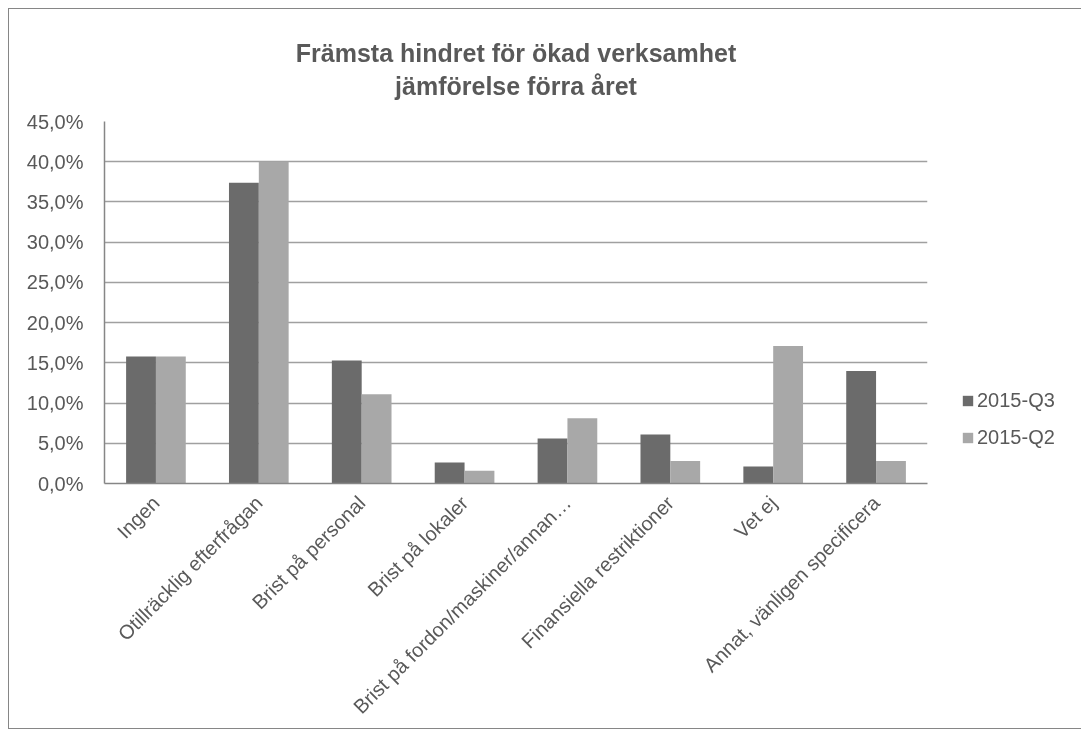 The width and height of the screenshot is (1081, 735). I want to click on y-tick-label: 10,0%, so click(55, 403).